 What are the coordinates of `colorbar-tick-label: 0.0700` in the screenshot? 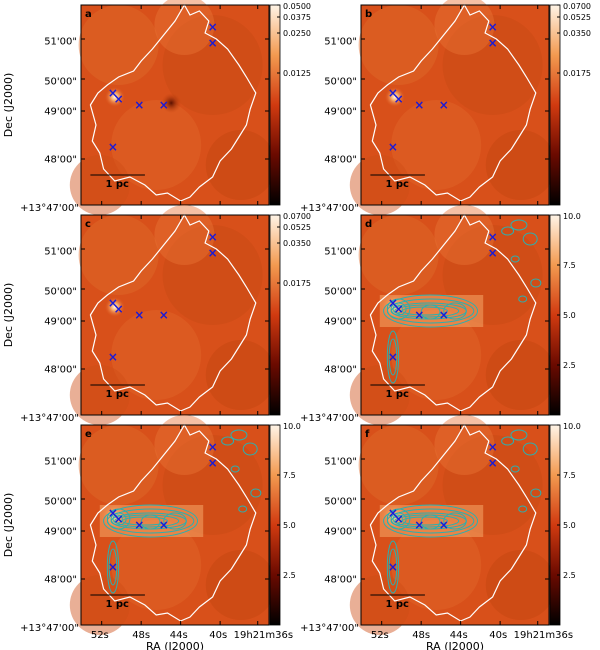 It's located at (297, 216).